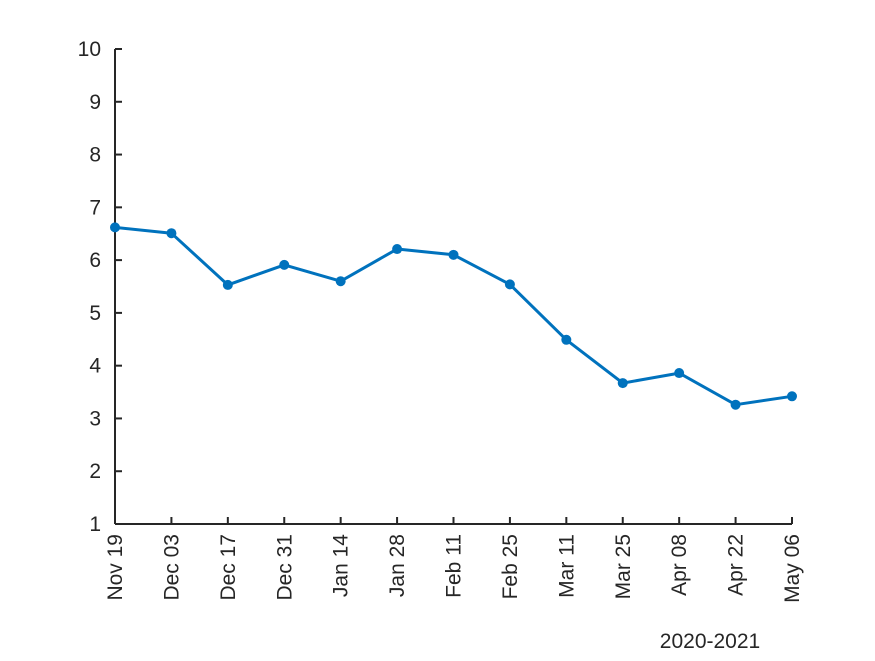 This screenshot has height=661, width=875. Describe the element at coordinates (284, 567) in the screenshot. I see `x-tick-label: Dec 31` at that location.